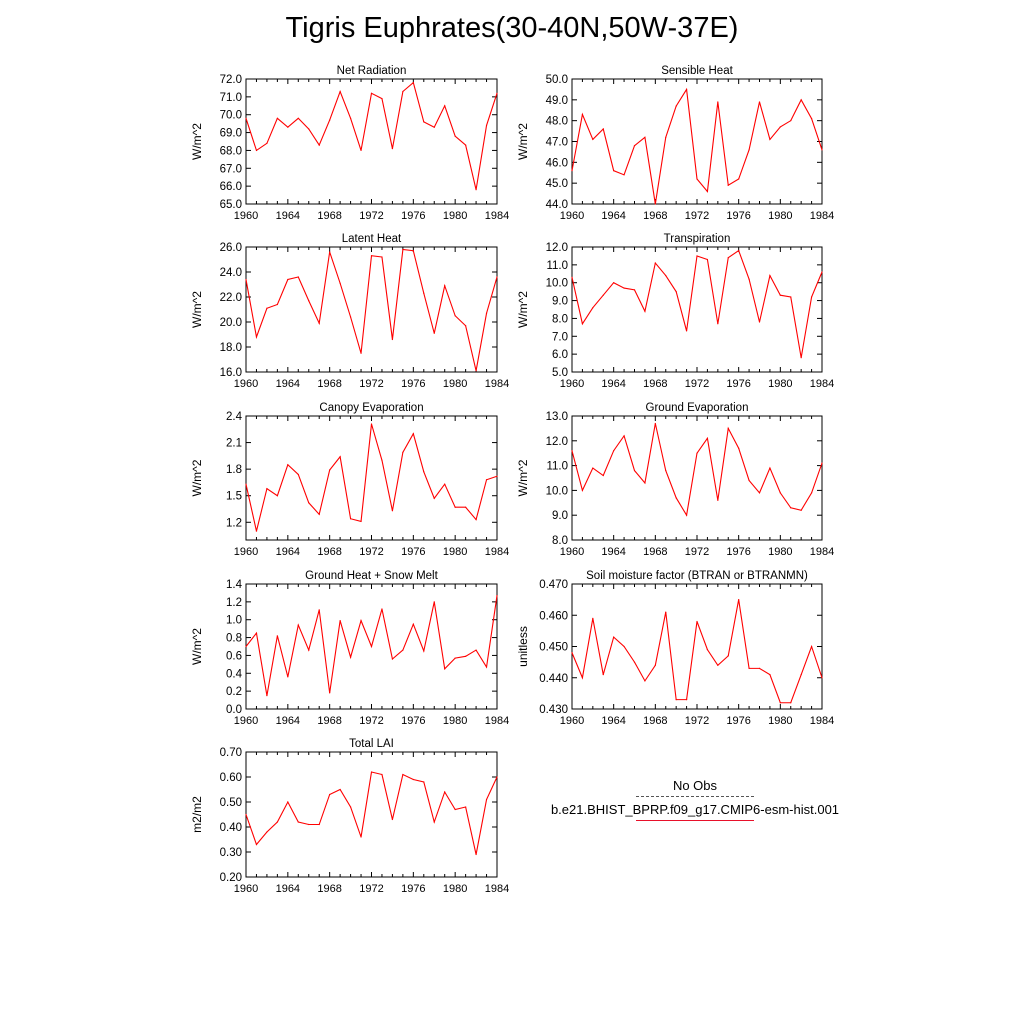 The width and height of the screenshot is (1024, 1024). What do you see at coordinates (231, 80) in the screenshot?
I see `y-tick-label: 72.0` at bounding box center [231, 80].